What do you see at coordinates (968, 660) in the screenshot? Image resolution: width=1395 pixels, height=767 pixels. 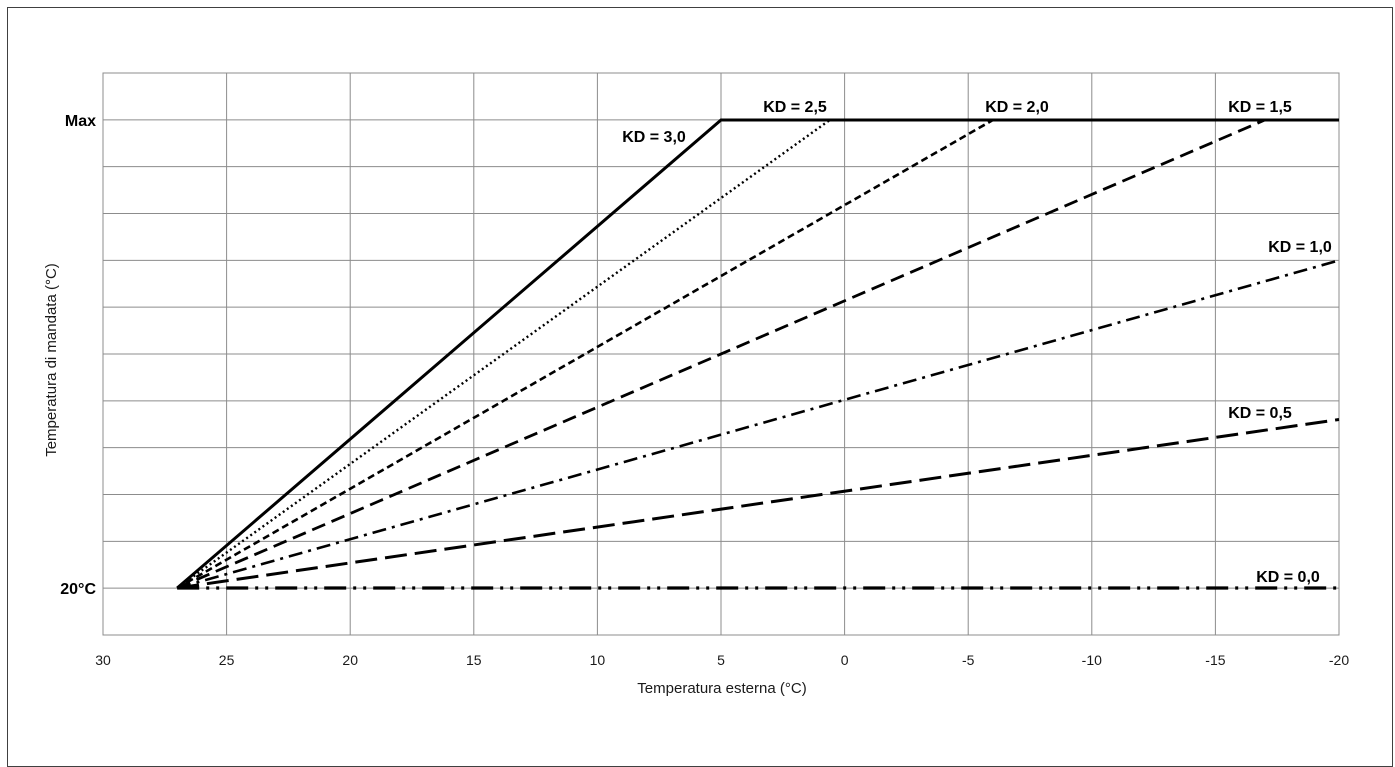 I see `x-tick-label: -5` at bounding box center [968, 660].